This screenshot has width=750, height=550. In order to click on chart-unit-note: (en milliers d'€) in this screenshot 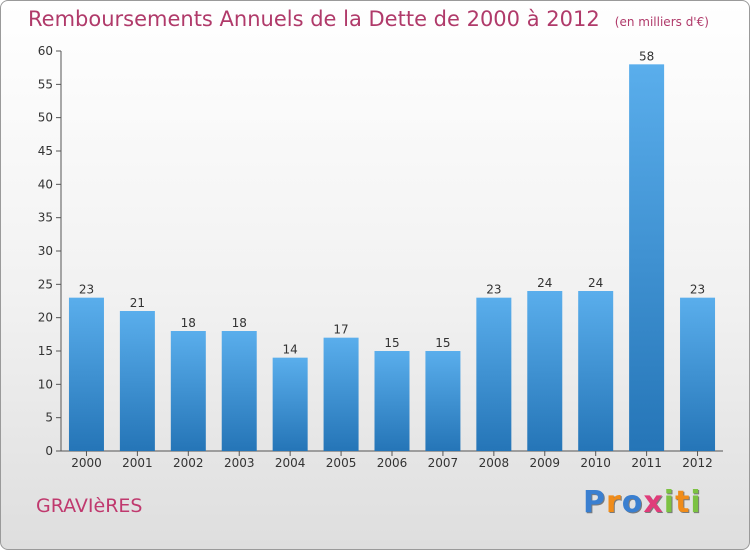, I will do `click(661, 22)`.